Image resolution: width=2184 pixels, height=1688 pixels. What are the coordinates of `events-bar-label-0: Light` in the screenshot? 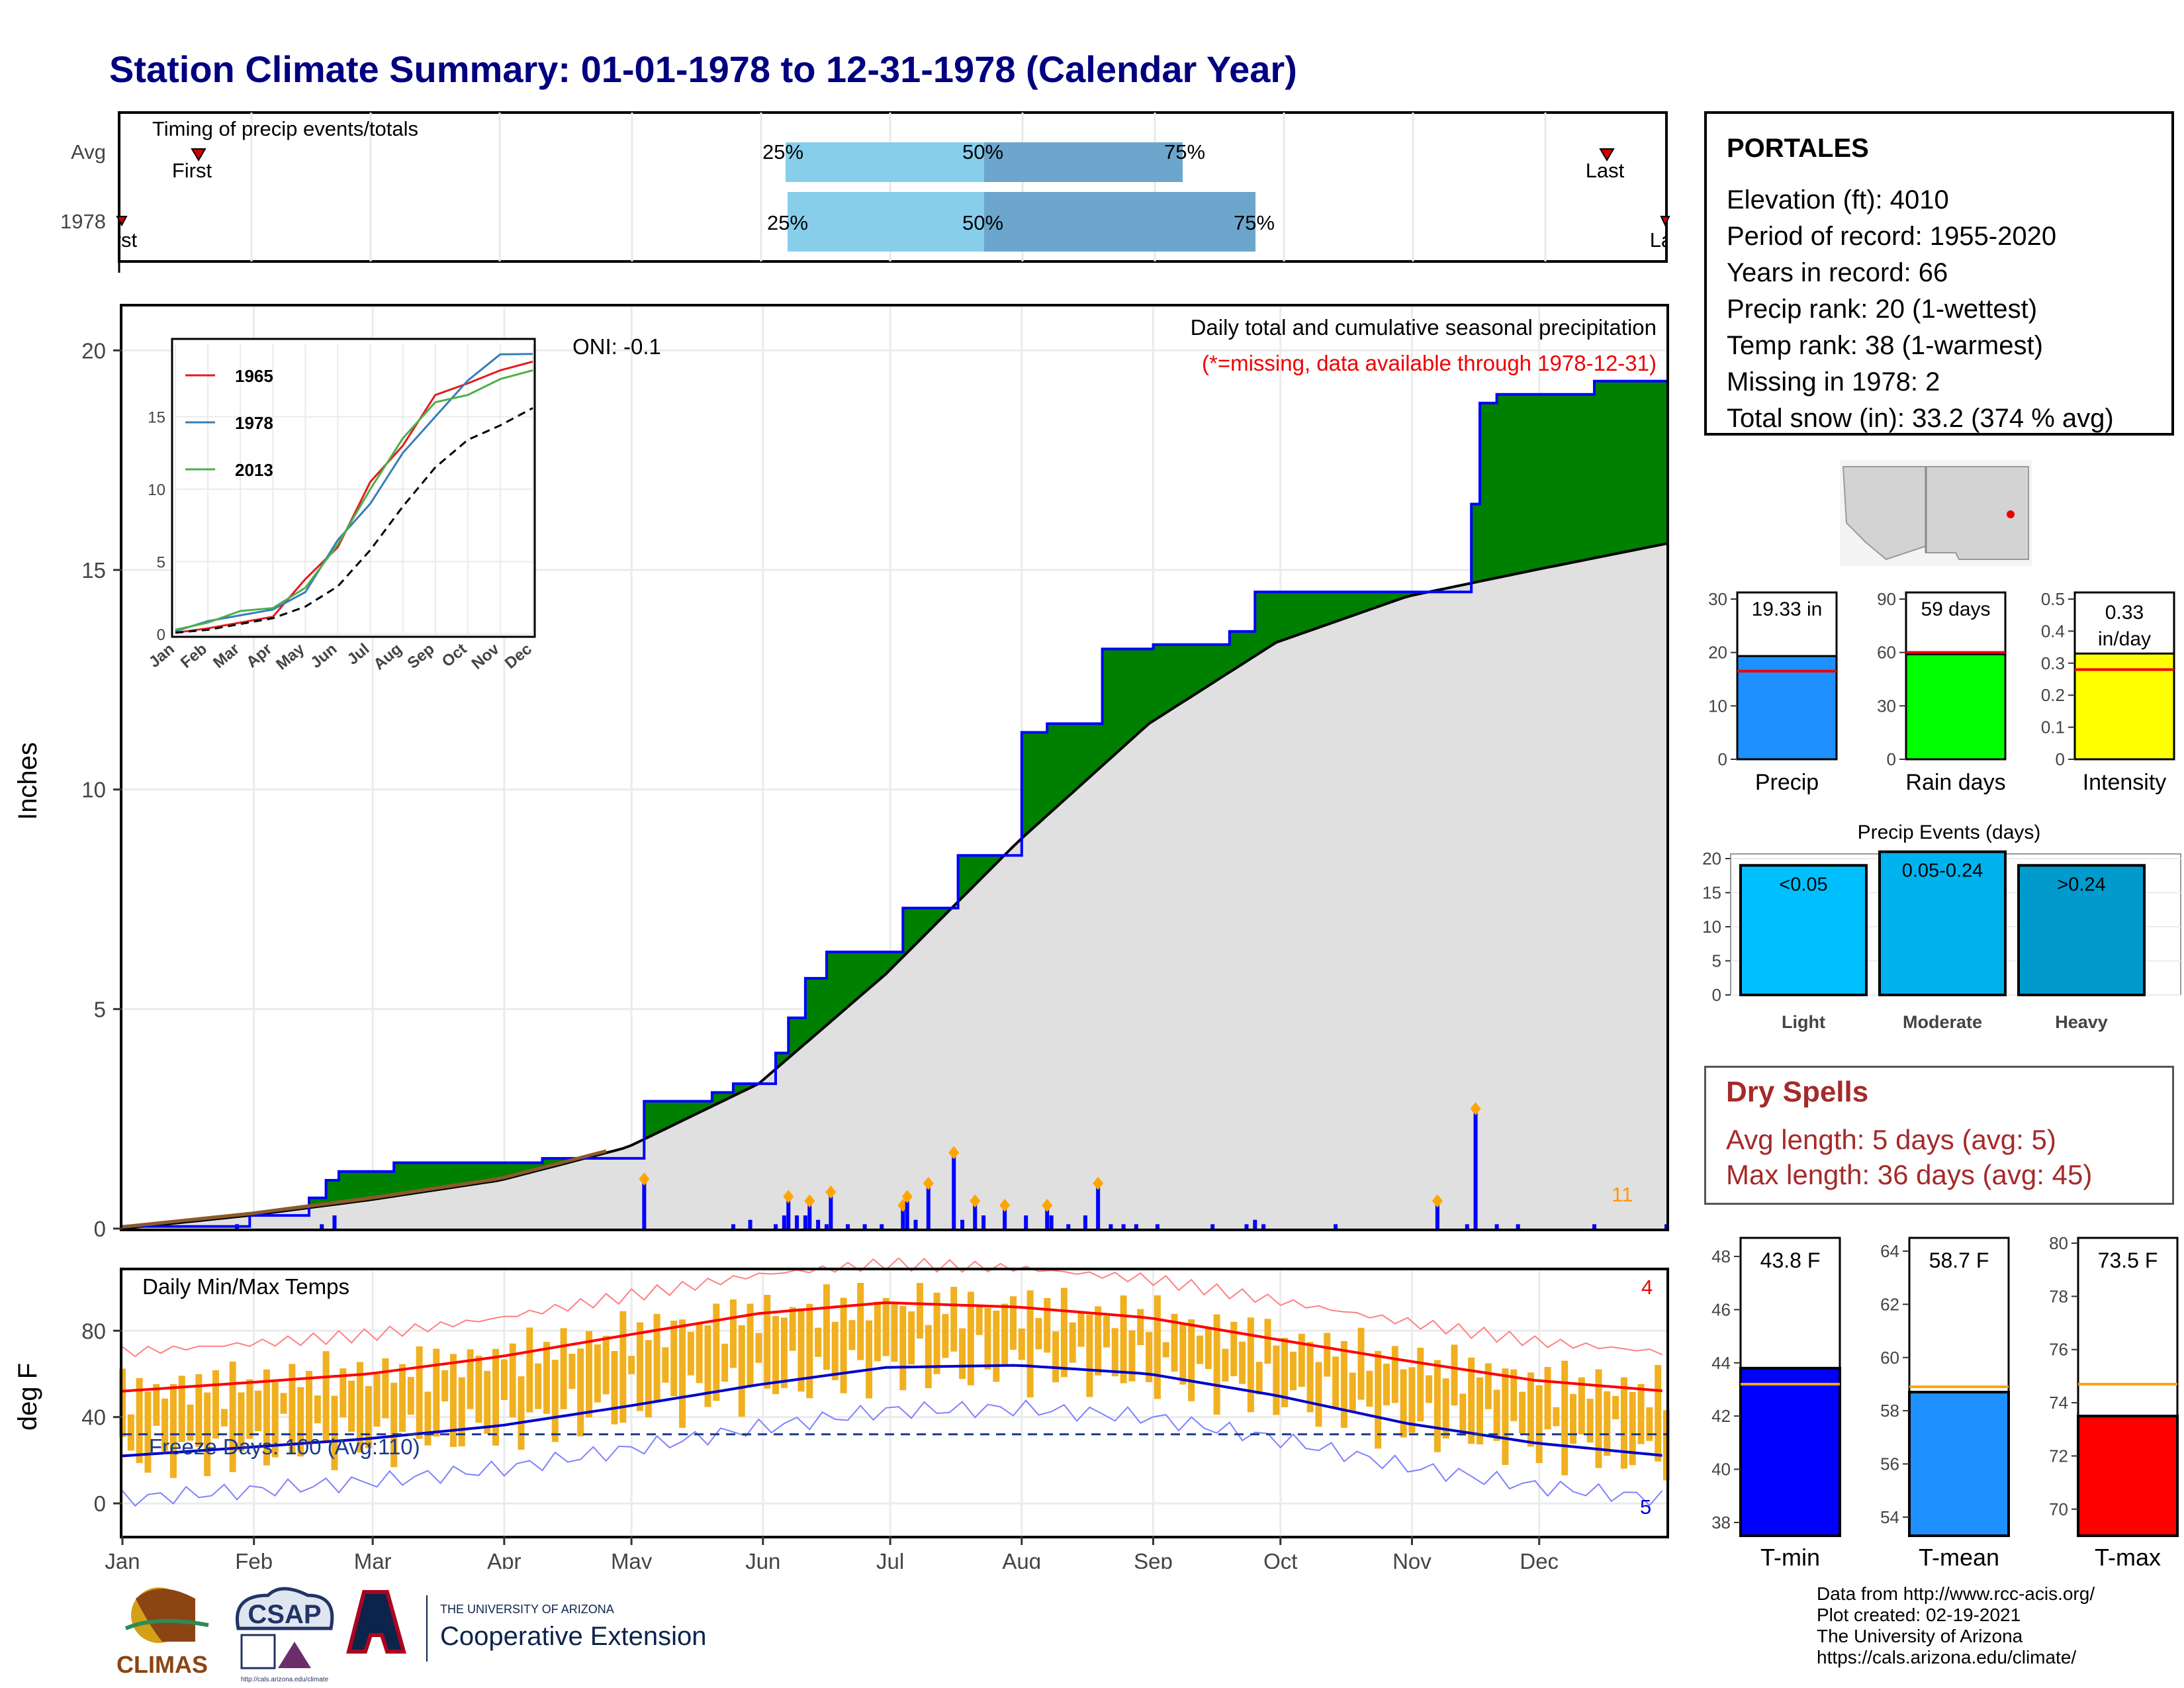 It's located at (1803, 1022).